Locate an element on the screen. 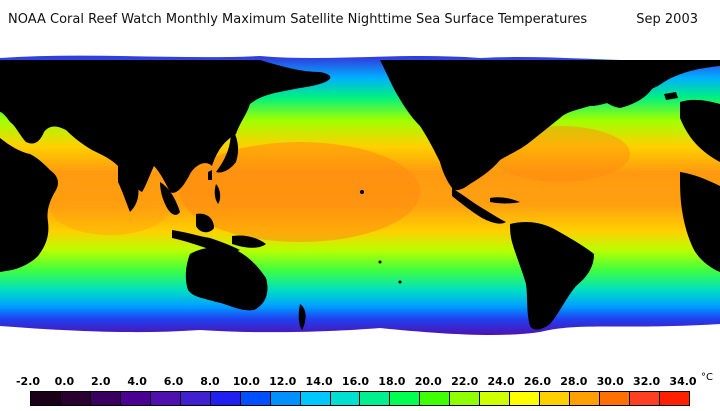 This screenshot has height=411, width=720. tick-label: 18.0 is located at coordinates (392, 381).